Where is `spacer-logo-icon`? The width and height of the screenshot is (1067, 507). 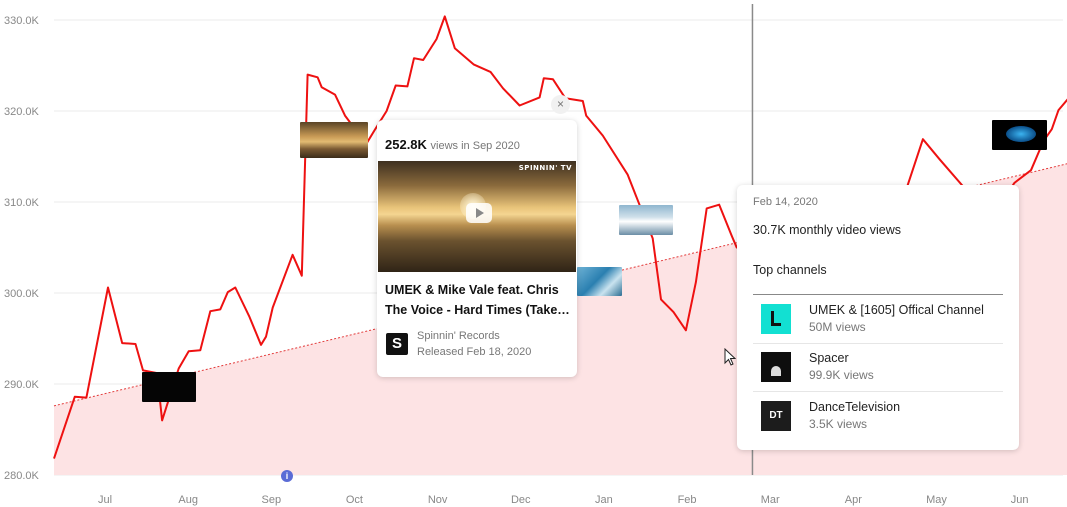 spacer-logo-icon is located at coordinates (776, 367).